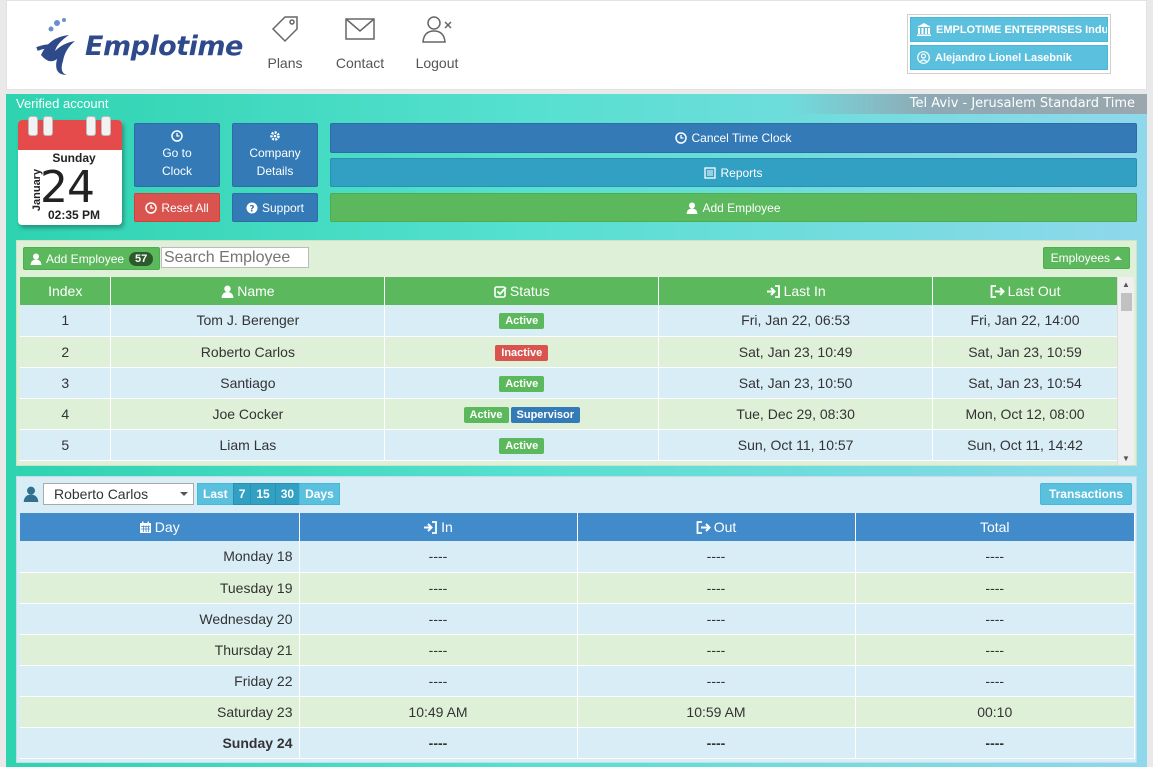 This screenshot has width=1153, height=767. What do you see at coordinates (577, 527) in the screenshot?
I see `transactions-header-row: Day In Out Total` at bounding box center [577, 527].